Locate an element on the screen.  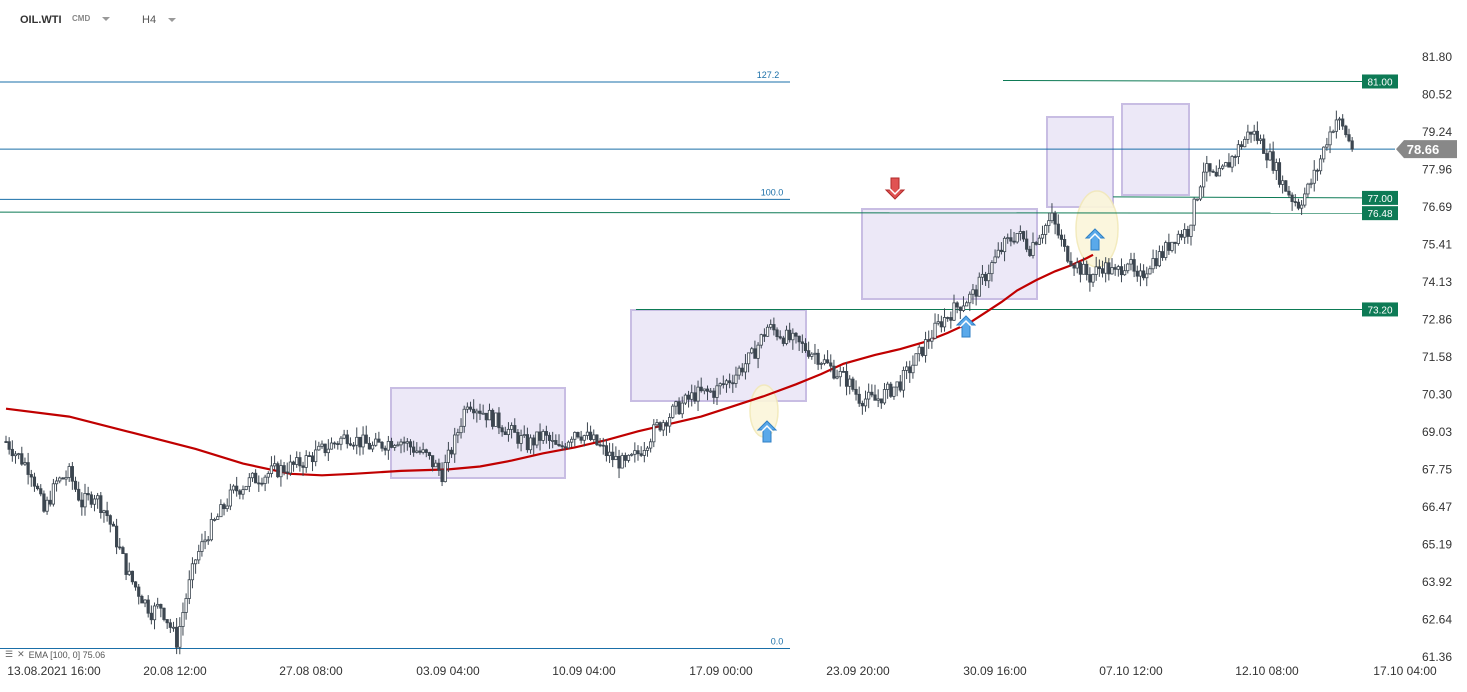
support-line is located at coordinates (681, 212).